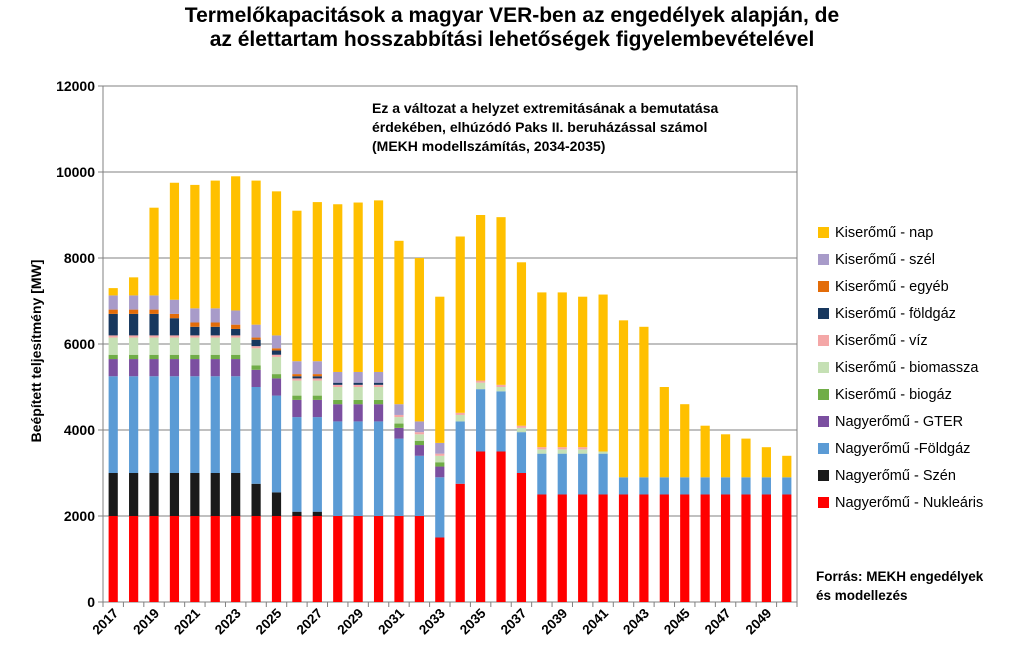  Describe the element at coordinates (895, 313) in the screenshot. I see `legend-label: Kiserőmű - földgáz` at that location.